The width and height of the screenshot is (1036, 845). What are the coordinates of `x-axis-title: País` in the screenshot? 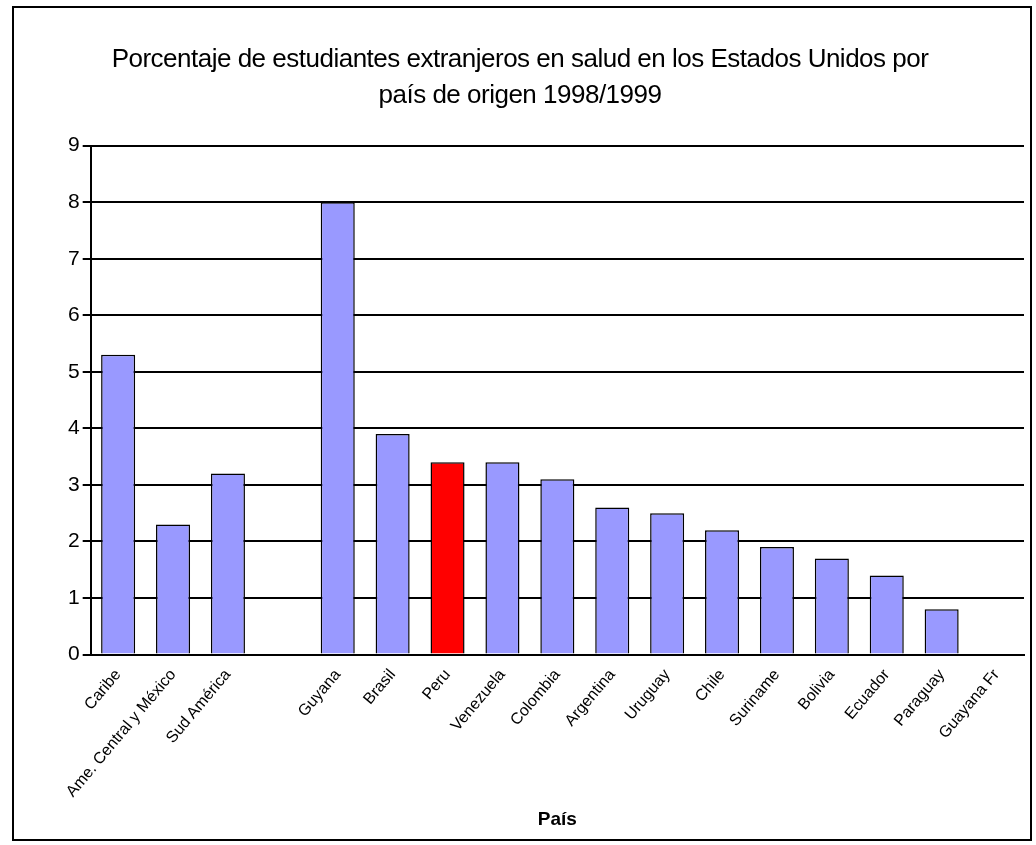 It's located at (557, 818).